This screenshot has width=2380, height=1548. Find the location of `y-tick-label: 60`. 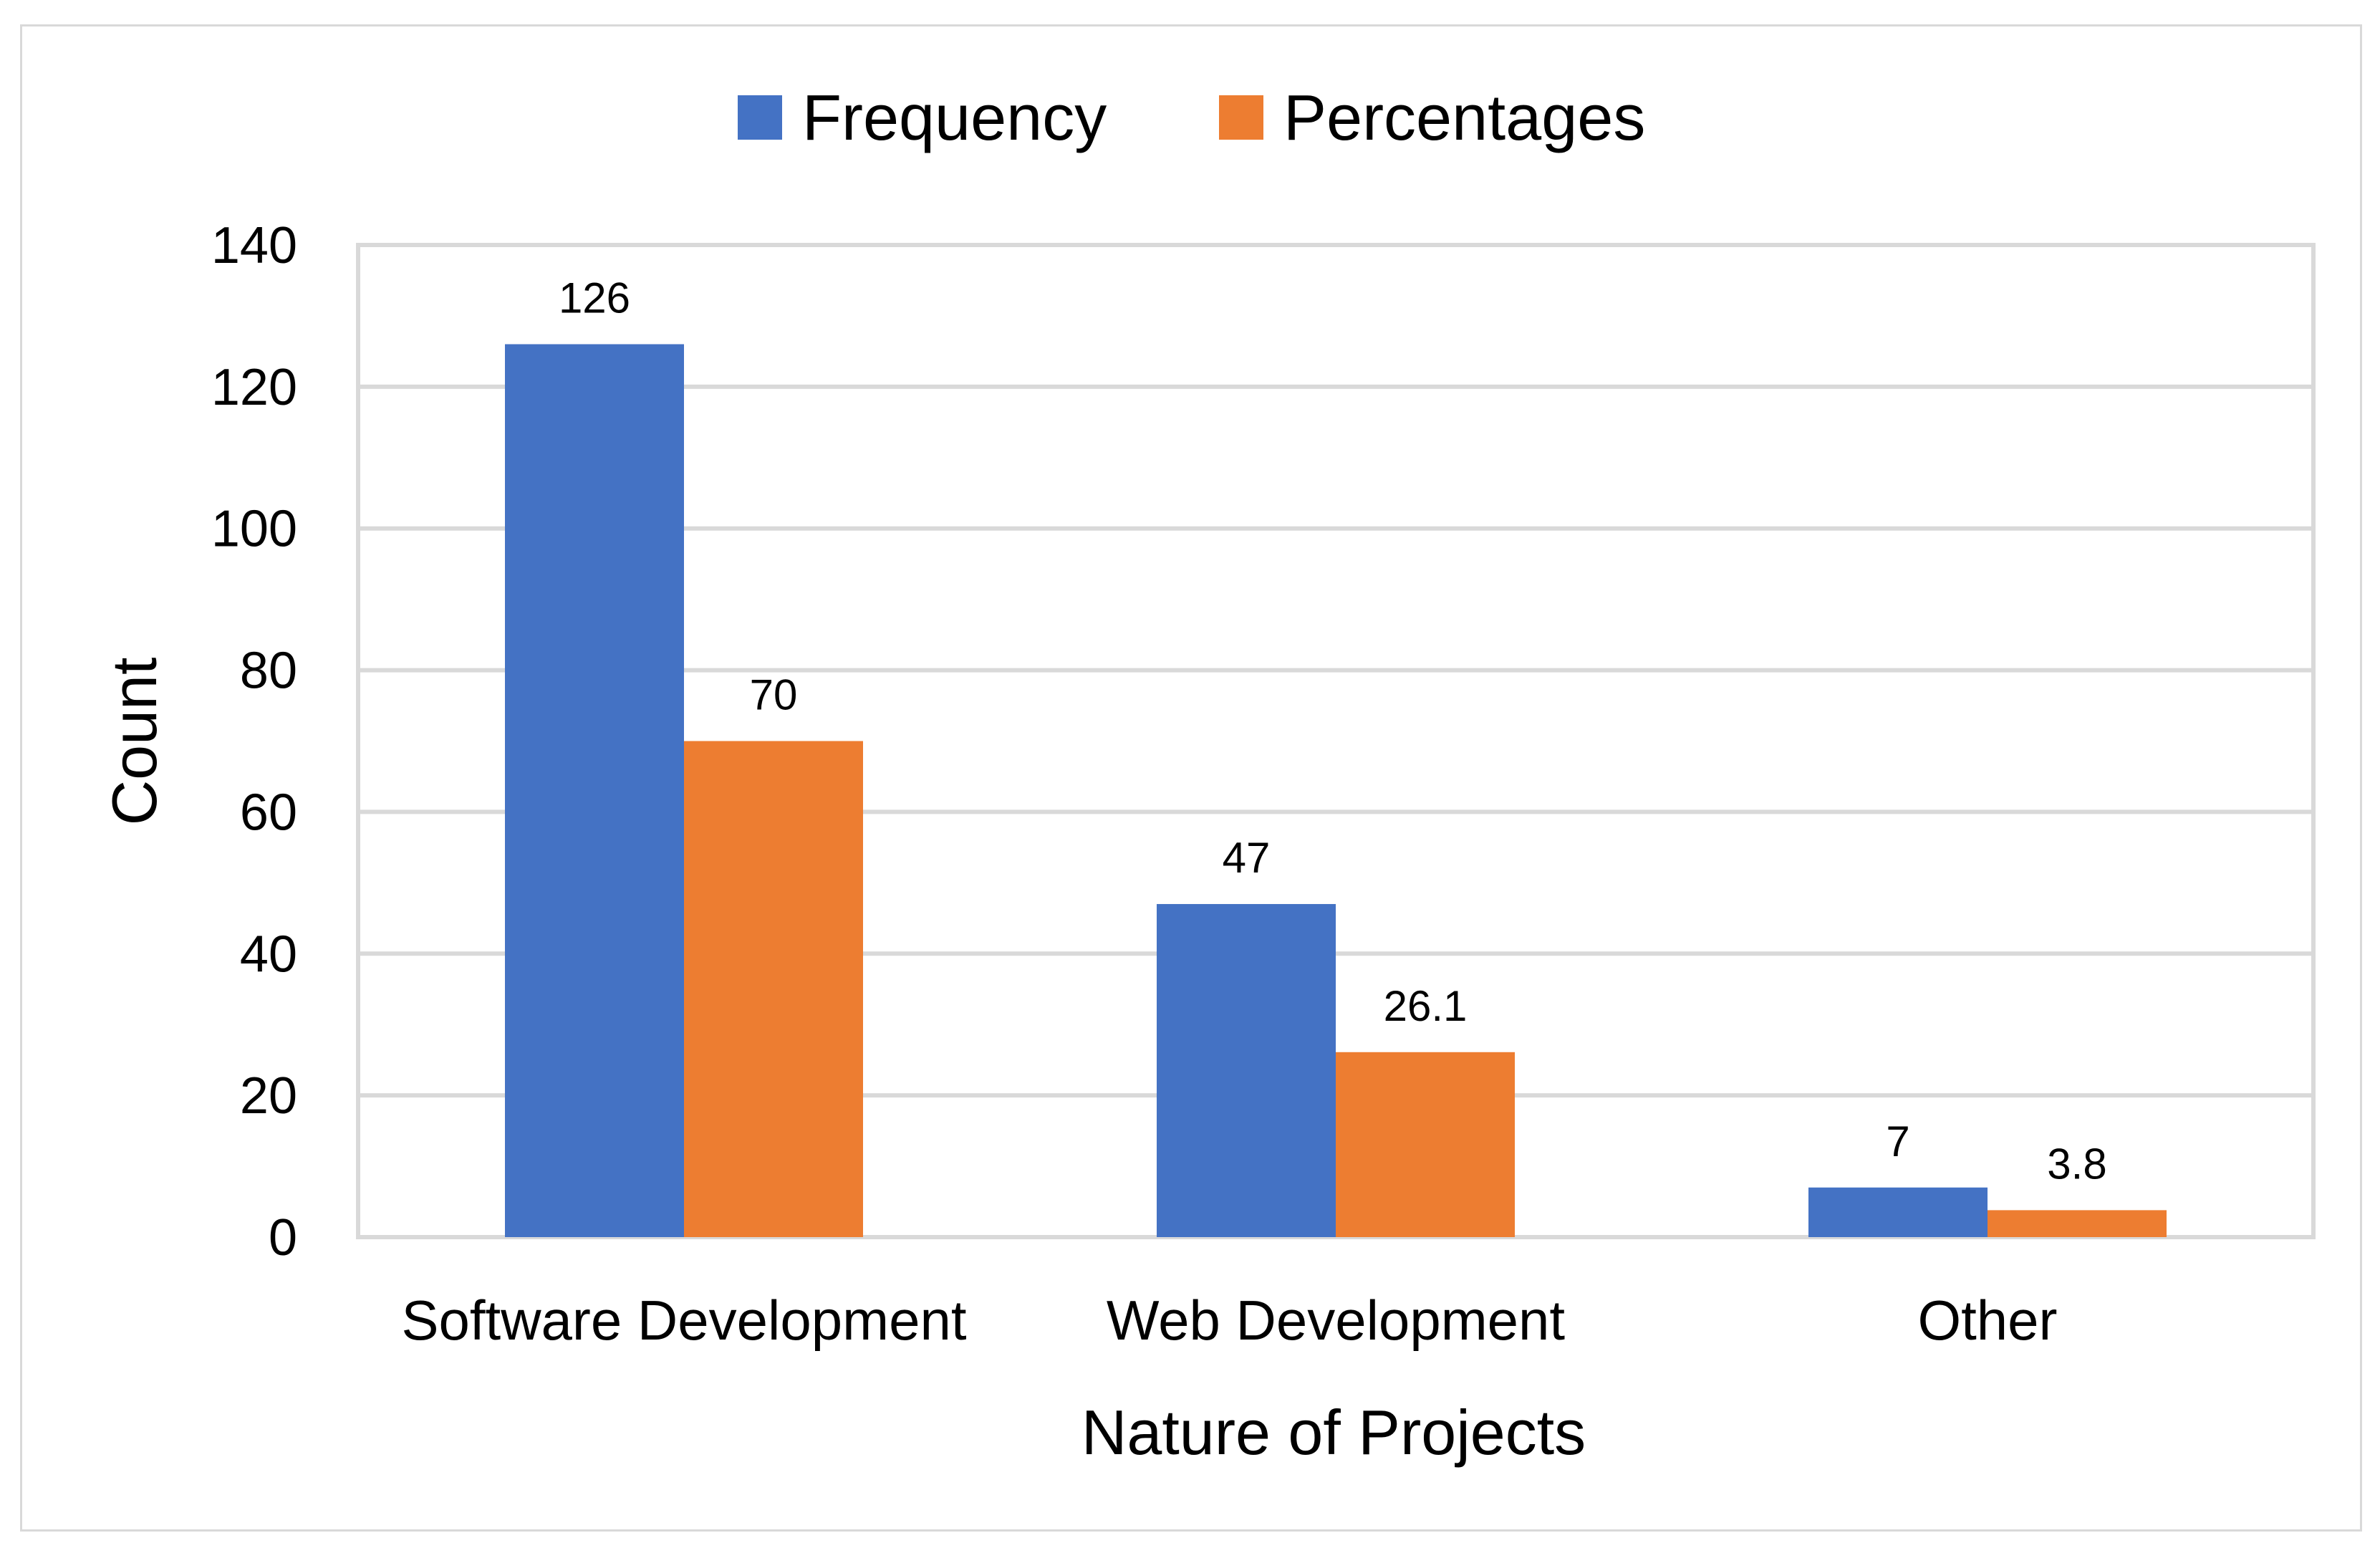

y-tick-label: 60 is located at coordinates (268, 812).